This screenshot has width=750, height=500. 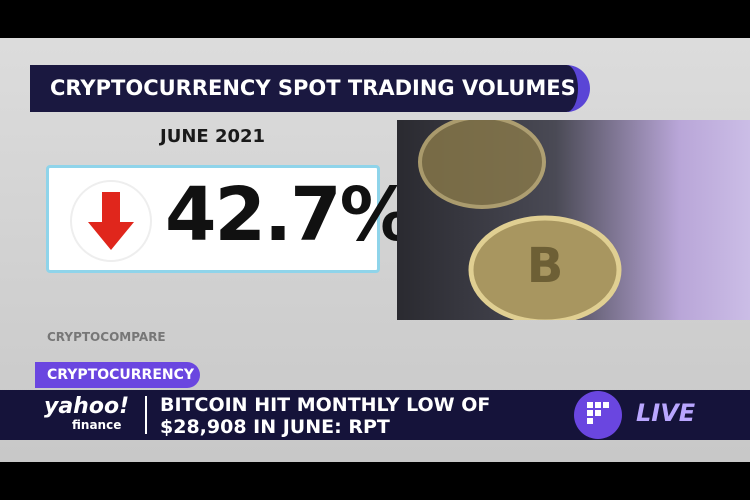 I want to click on live-icon, so click(x=598, y=415).